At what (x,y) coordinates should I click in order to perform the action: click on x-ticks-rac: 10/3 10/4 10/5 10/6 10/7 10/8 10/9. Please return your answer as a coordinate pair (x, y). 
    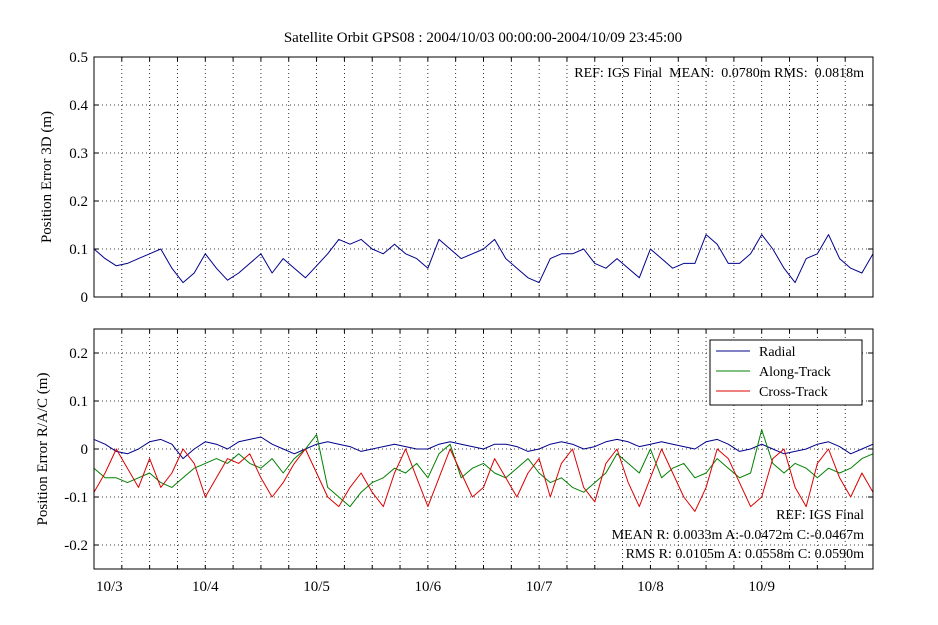
    Looking at the image, I should click on (435, 587).